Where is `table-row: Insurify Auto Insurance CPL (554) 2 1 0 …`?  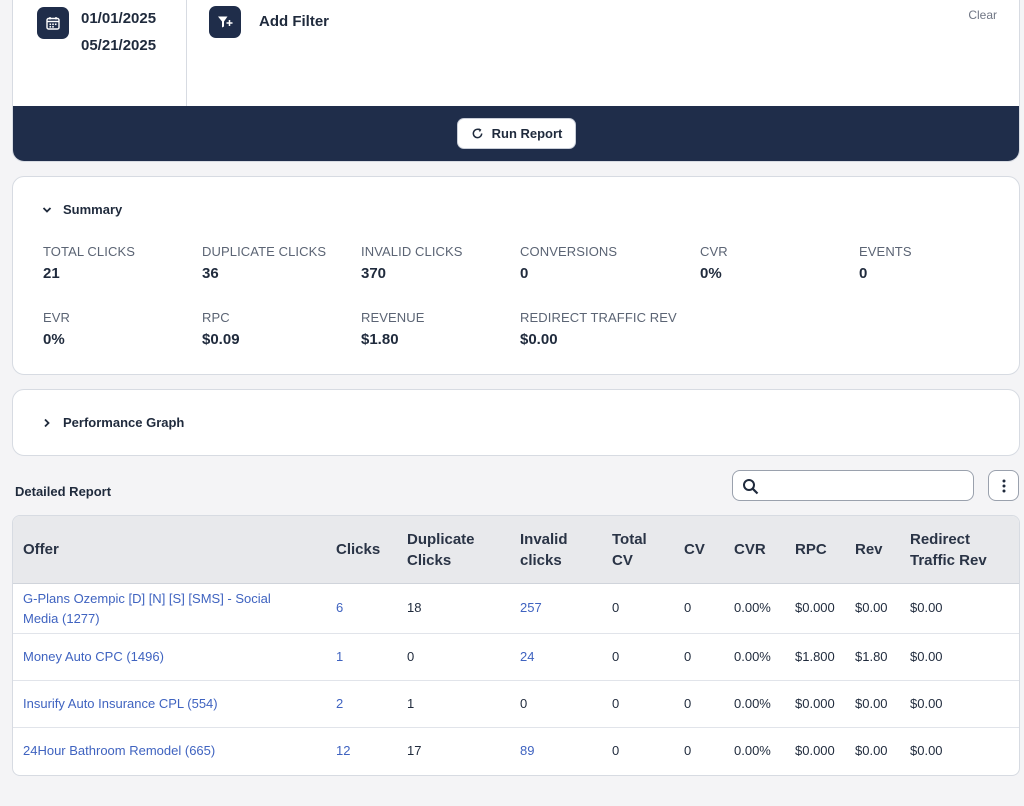 table-row: Insurify Auto Insurance CPL (554) 2 1 0 … is located at coordinates (516, 704).